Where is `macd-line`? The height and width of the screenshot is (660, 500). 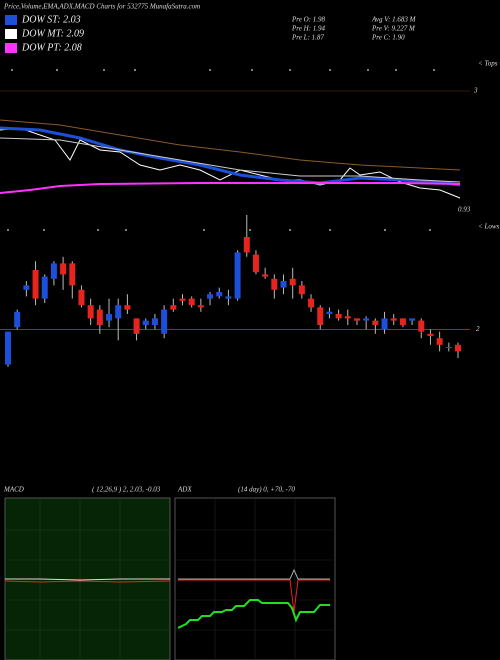 macd-line is located at coordinates (87, 579).